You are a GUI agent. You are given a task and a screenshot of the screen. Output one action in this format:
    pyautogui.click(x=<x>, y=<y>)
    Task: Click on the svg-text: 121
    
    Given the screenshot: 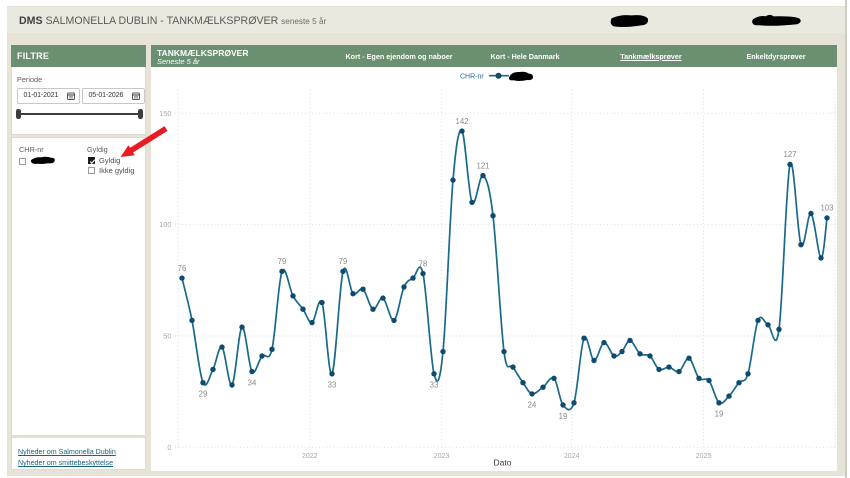 What is the action you would take?
    pyautogui.click(x=482, y=165)
    